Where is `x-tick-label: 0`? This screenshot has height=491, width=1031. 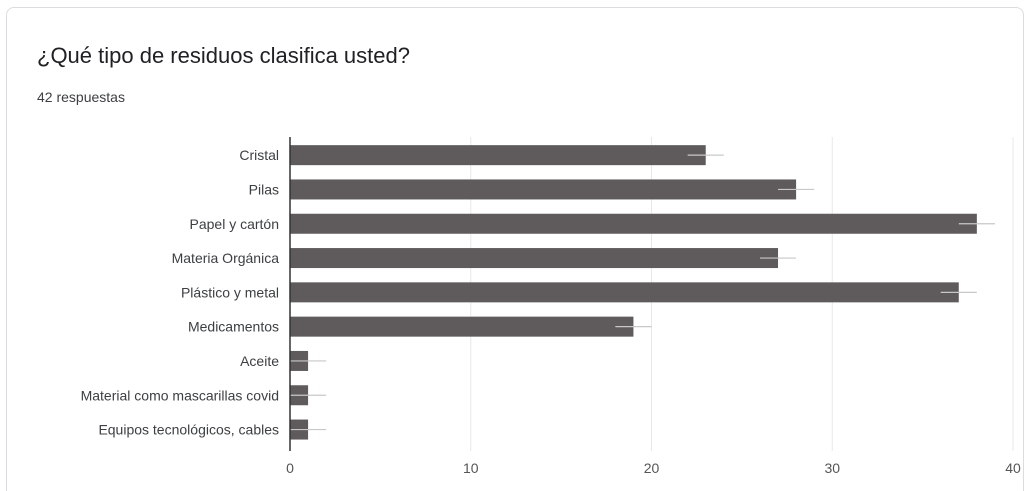 x-tick-label: 0 is located at coordinates (290, 468).